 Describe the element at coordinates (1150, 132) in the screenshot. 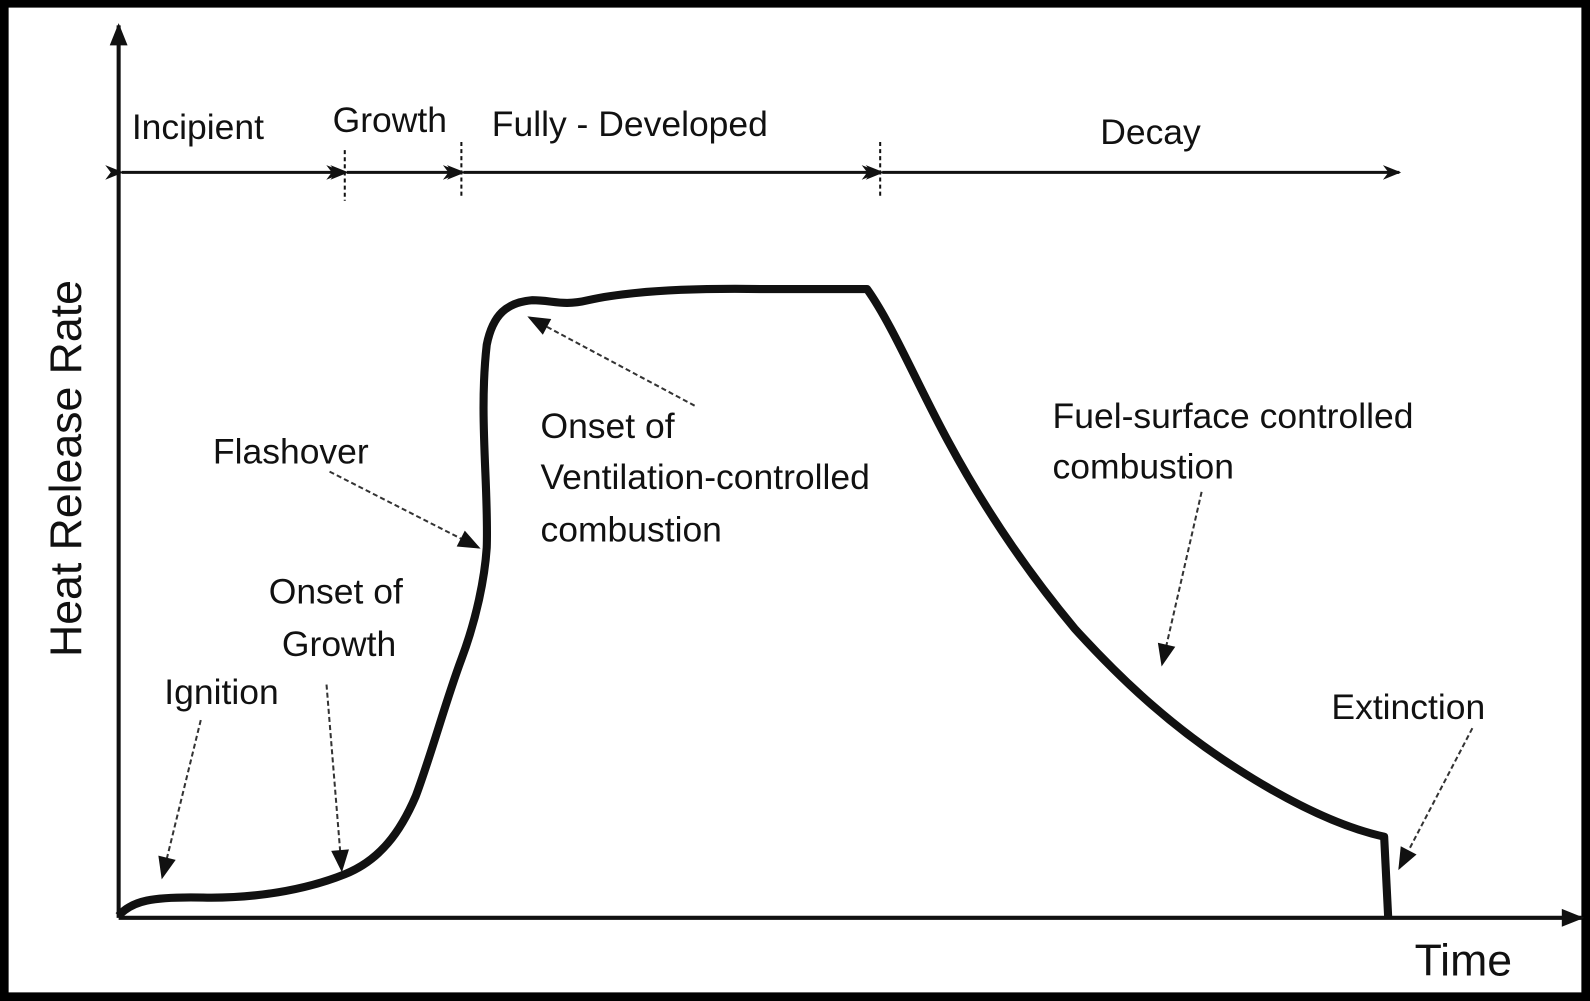

I see `phase-label: Decay` at that location.